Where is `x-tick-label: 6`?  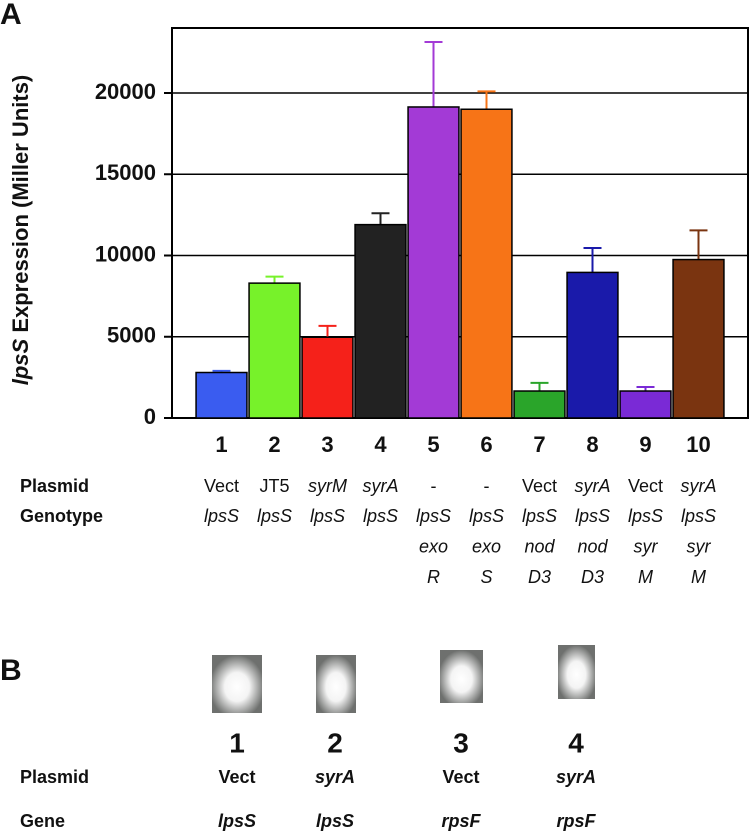 x-tick-label: 6 is located at coordinates (486, 444).